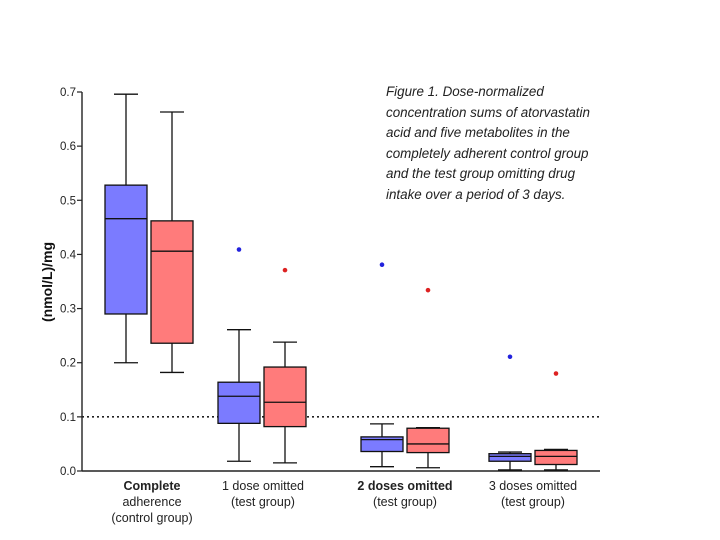  I want to click on x-category-label-3-doses-omitted: 3 doses omitted (test group), so click(533, 494).